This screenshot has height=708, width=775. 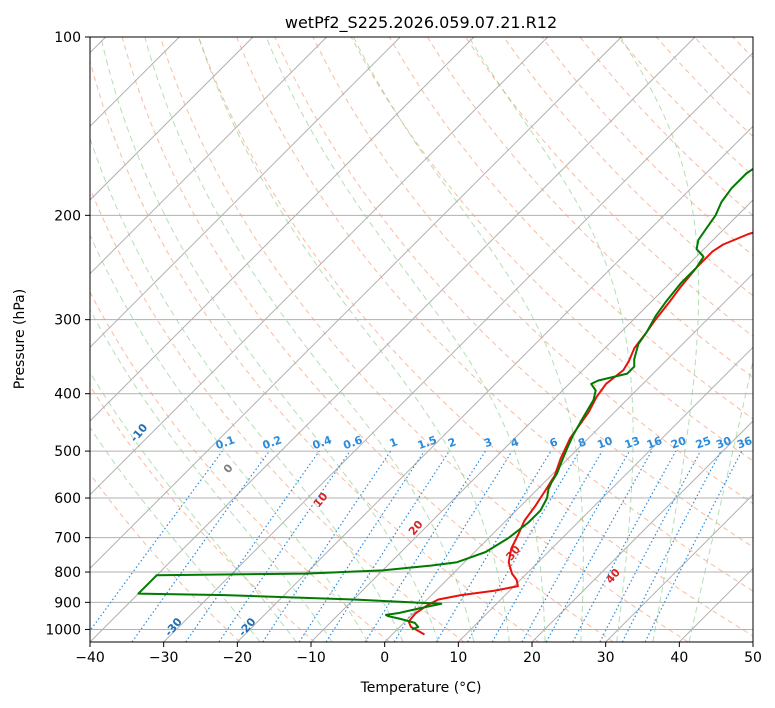 I want to click on y-tick-label: 800, so click(x=67, y=573).